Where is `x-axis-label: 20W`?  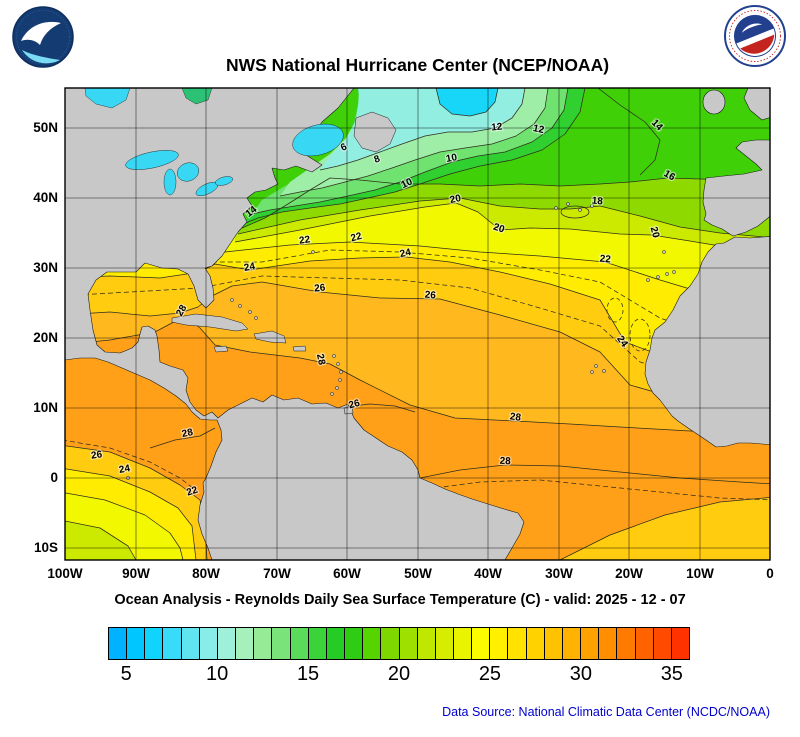
x-axis-label: 20W is located at coordinates (629, 573).